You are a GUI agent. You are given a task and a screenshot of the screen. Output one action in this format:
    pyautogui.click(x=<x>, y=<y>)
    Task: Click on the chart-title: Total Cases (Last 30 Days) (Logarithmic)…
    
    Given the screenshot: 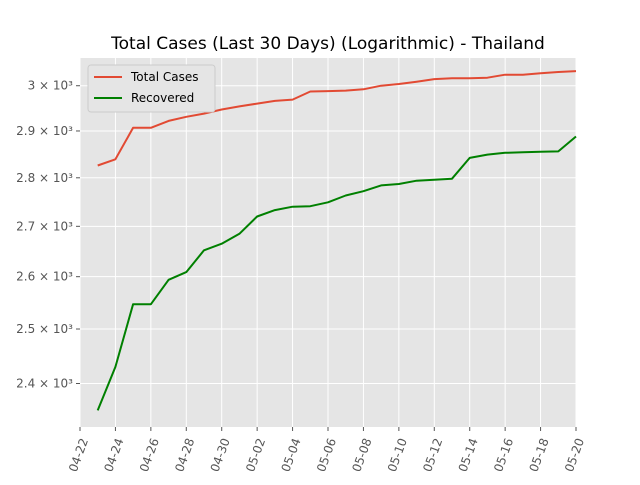 What is the action you would take?
    pyautogui.click(x=327, y=44)
    